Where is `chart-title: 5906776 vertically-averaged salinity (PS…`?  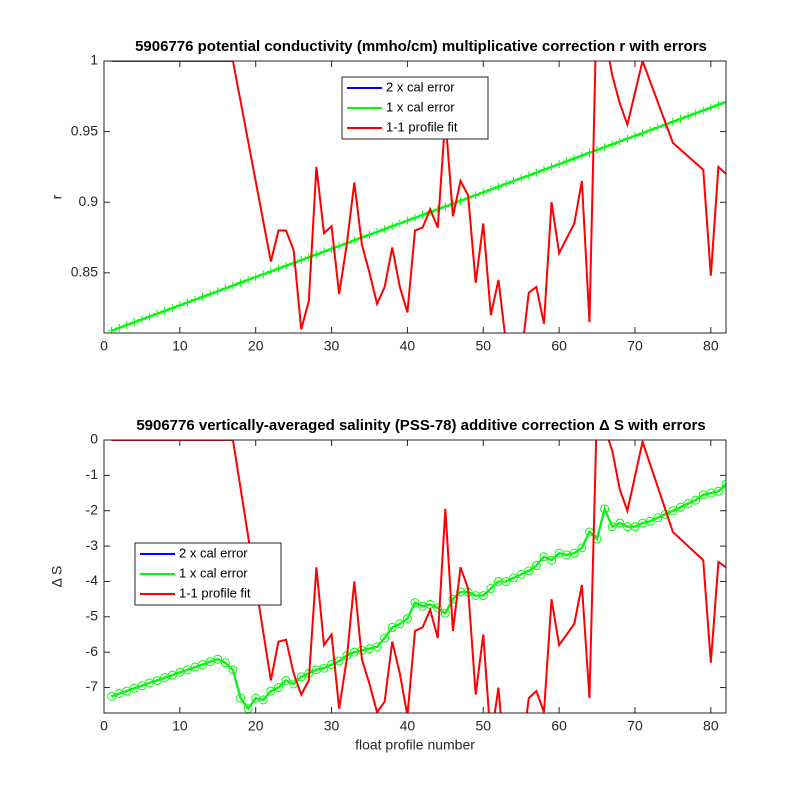 chart-title: 5906776 vertically-averaged salinity (PS… is located at coordinates (420, 425).